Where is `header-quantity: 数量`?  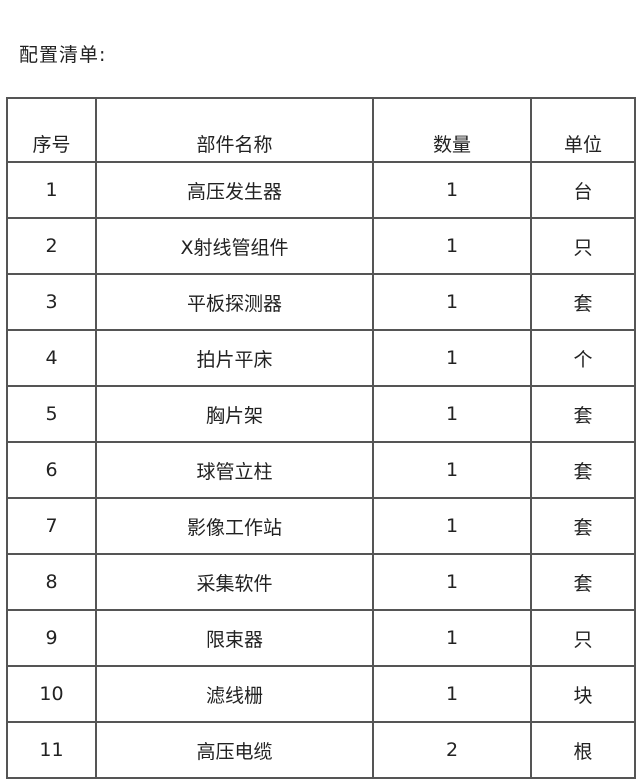
header-quantity: 数量 is located at coordinates (452, 130).